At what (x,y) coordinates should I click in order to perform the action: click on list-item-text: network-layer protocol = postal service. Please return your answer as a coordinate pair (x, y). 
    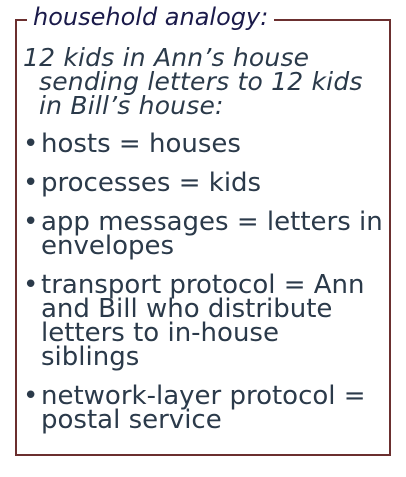
    Looking at the image, I should click on (203, 408).